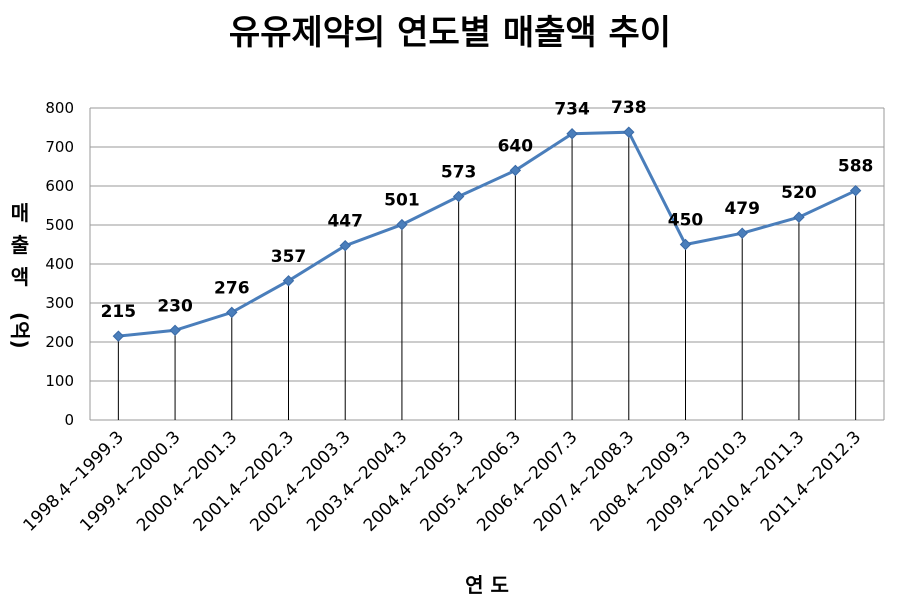  Describe the element at coordinates (187, 481) in the screenshot. I see `x-tick-label: 2000.4~2001.3` at that location.